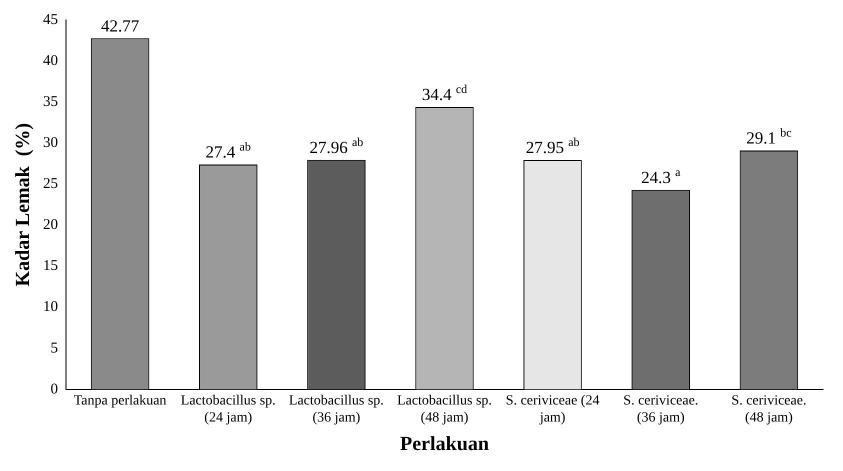  I want to click on y-tick-label: 5, so click(54, 348).